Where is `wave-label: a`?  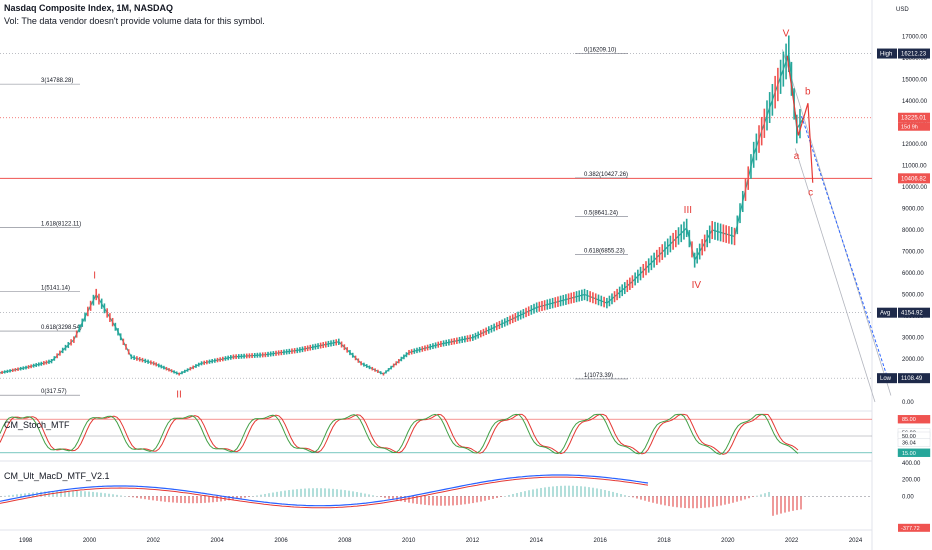 wave-label: a is located at coordinates (797, 156).